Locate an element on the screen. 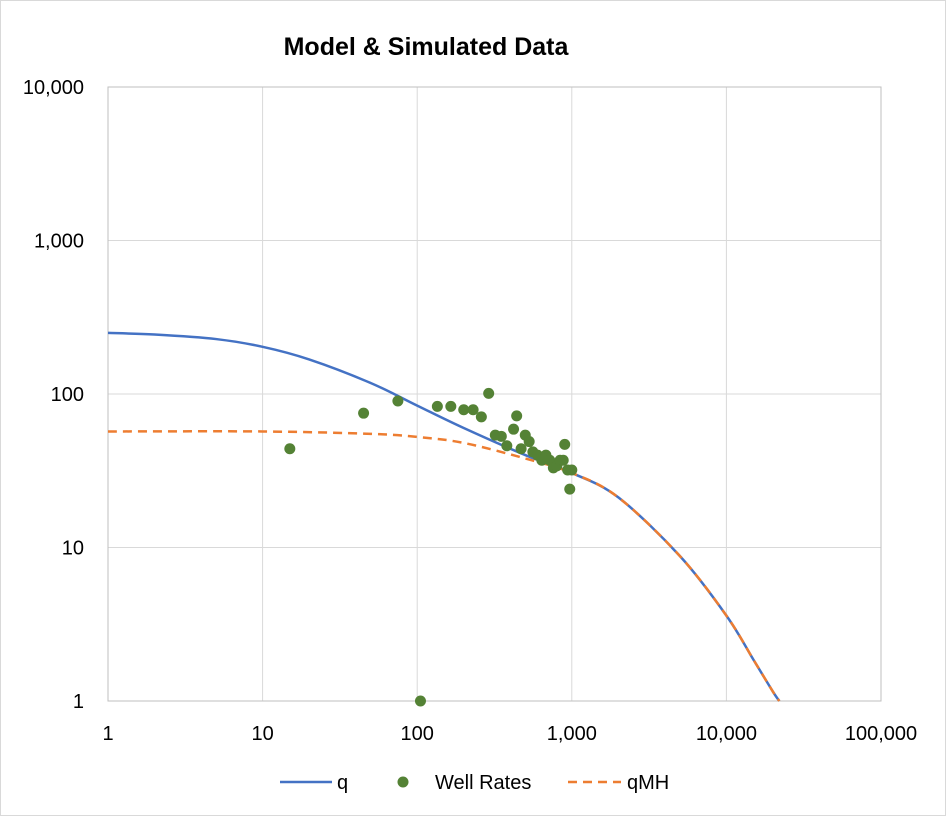 Image resolution: width=946 pixels, height=820 pixels. legend: q Well Rates qMH is located at coordinates (474, 783).